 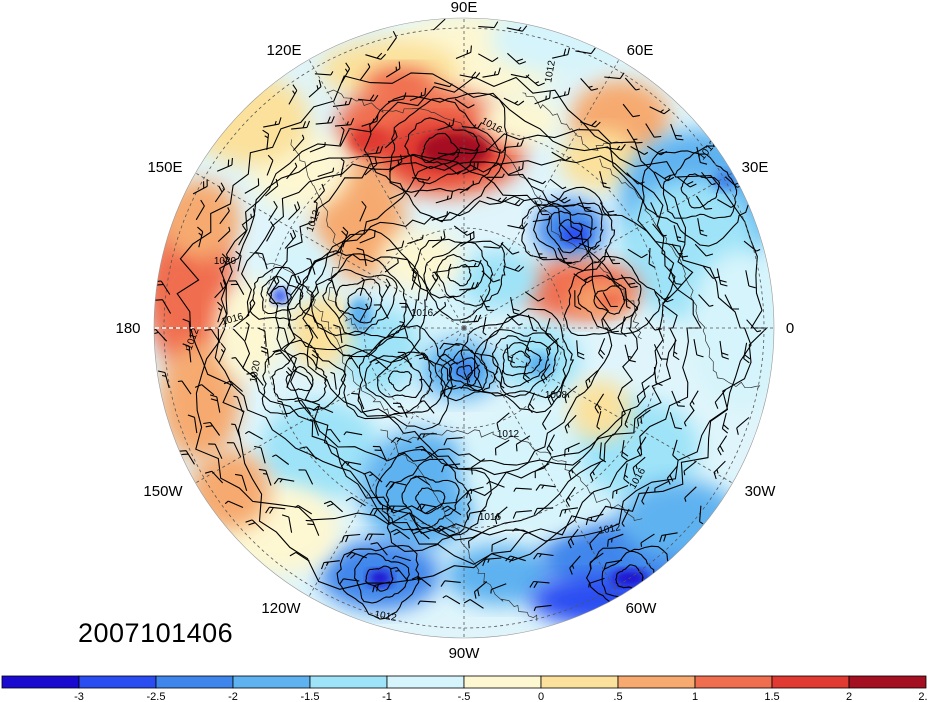 What do you see at coordinates (156, 696) in the screenshot?
I see `colorbar-tick-label: -2.5` at bounding box center [156, 696].